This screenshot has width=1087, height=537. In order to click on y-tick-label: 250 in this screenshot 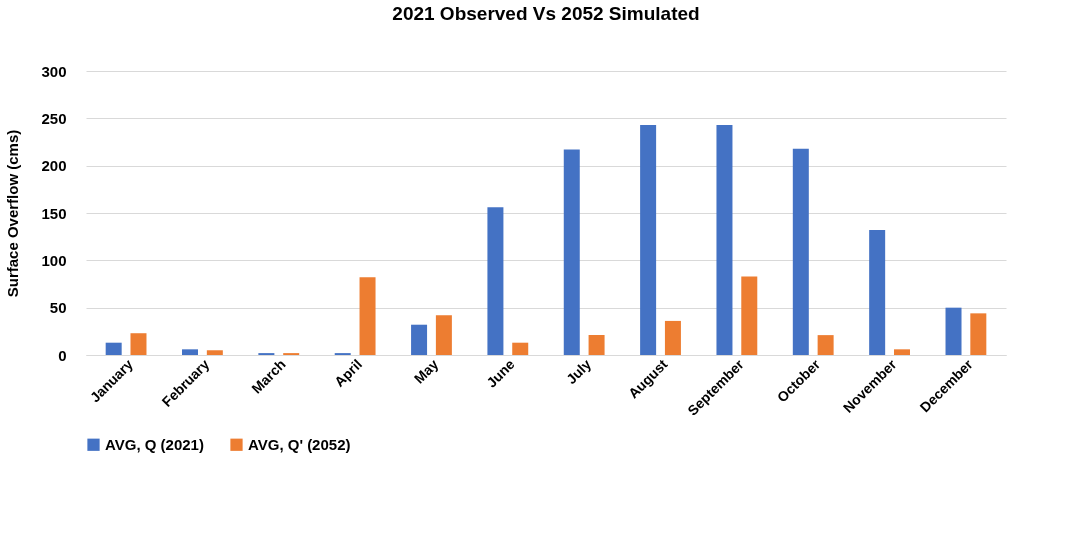, I will do `click(54, 118)`.